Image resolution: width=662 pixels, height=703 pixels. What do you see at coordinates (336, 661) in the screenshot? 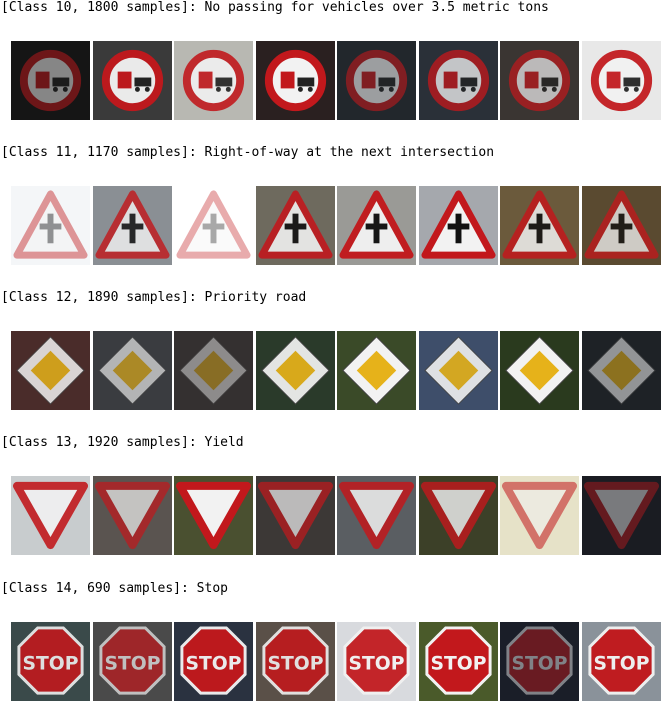
I see `sample-row: STOP STOP STOP STOP STOP STOP STOP STOP` at bounding box center [336, 661].